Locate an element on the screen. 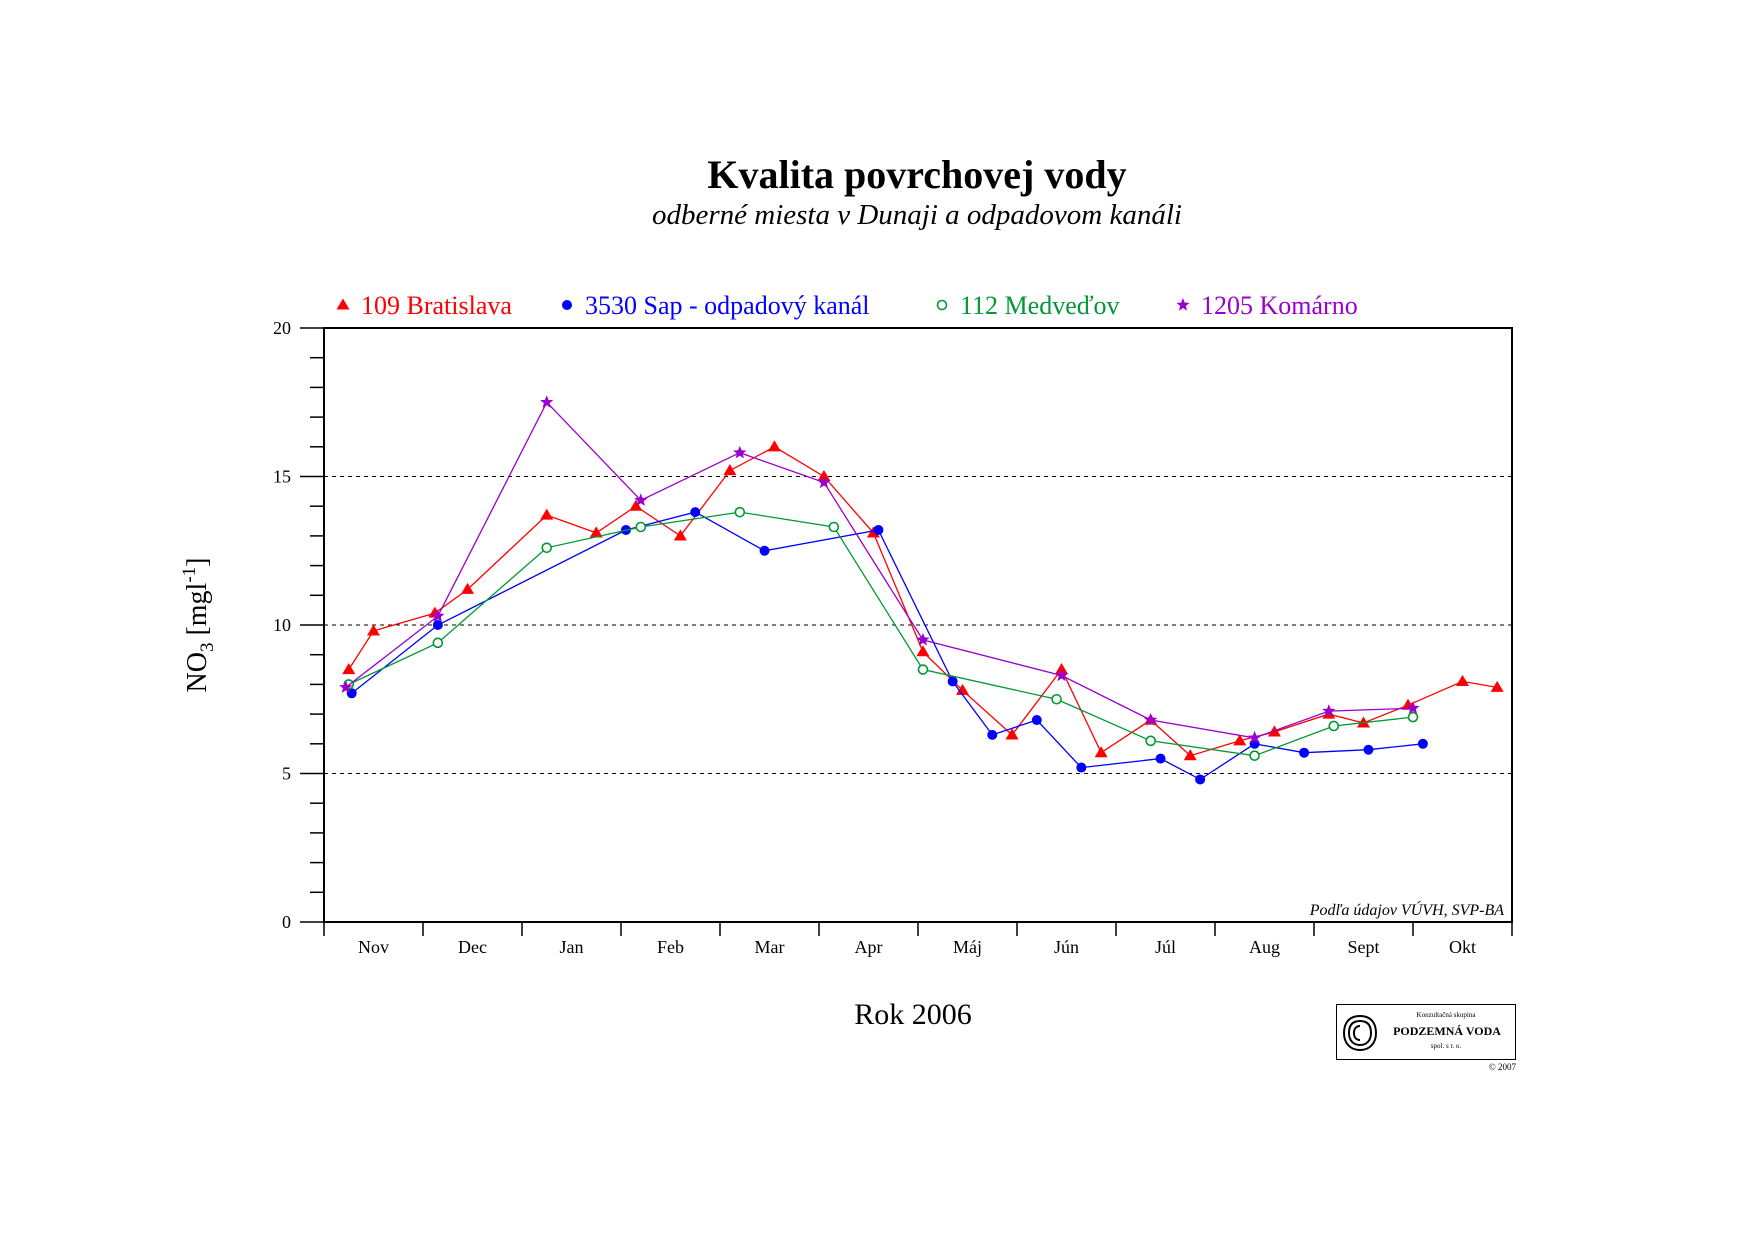 The height and width of the screenshot is (1240, 1755). y-axis-label-main: NO is located at coordinates (197, 672).